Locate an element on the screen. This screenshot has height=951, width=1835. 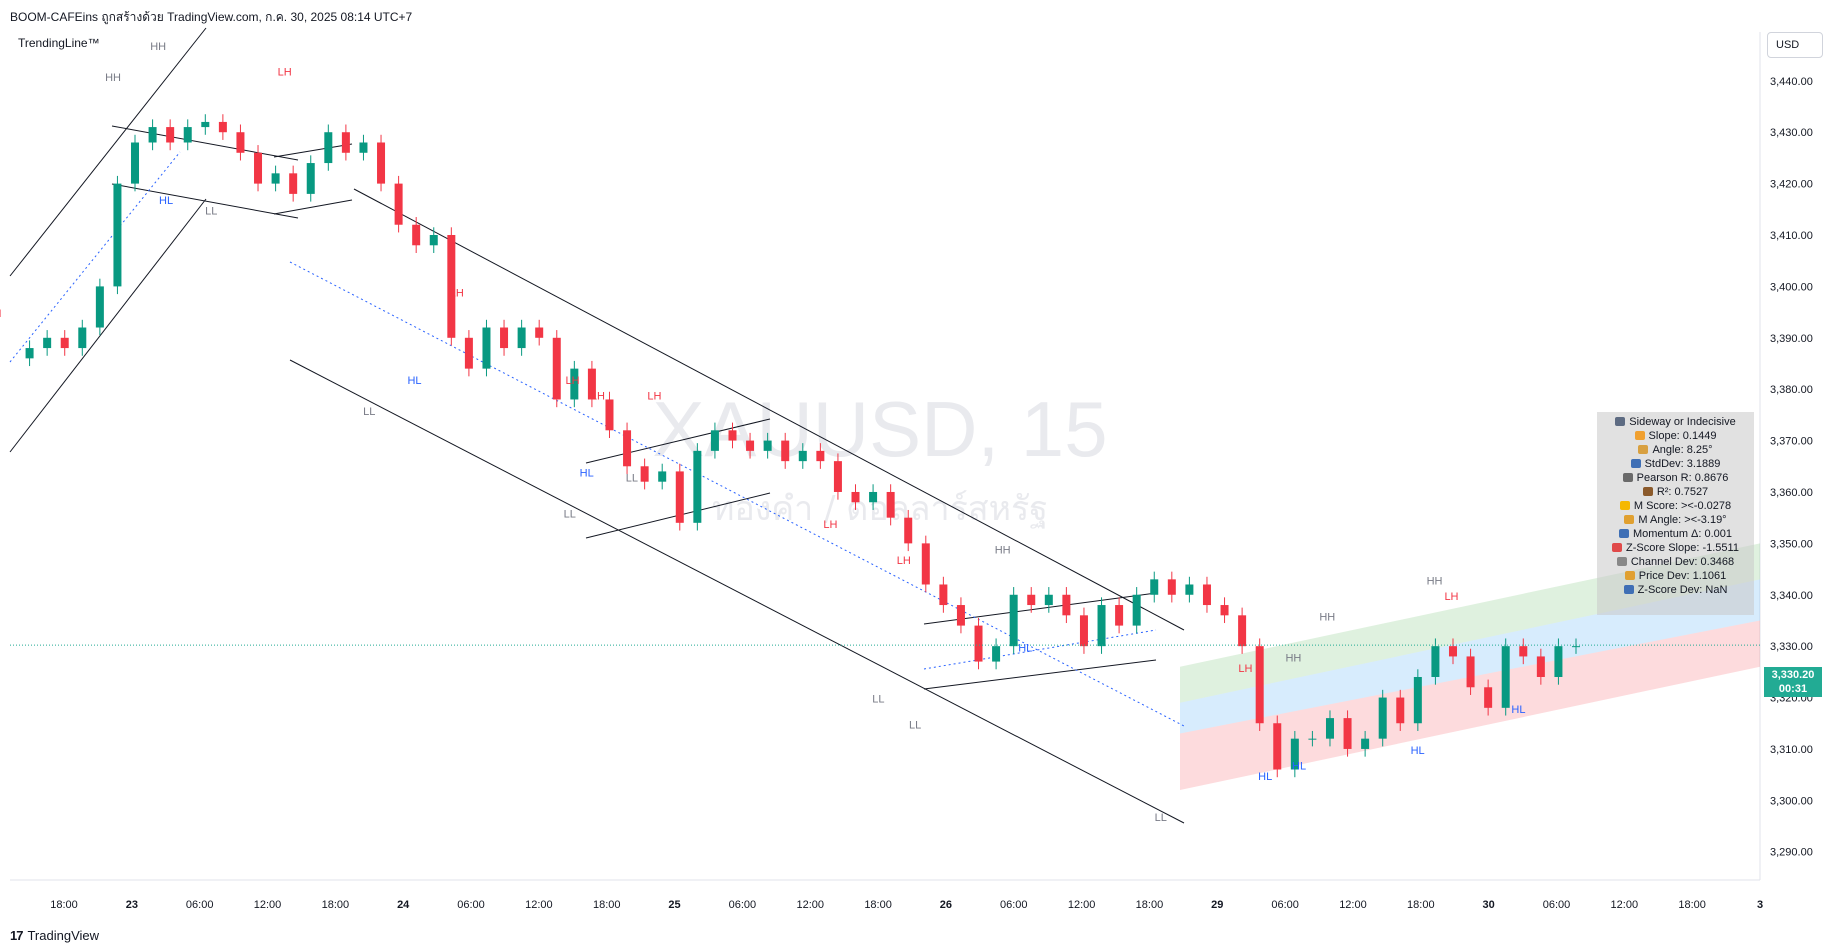
watermark-symbol: XAUUSD, 15 is located at coordinates (879, 429).